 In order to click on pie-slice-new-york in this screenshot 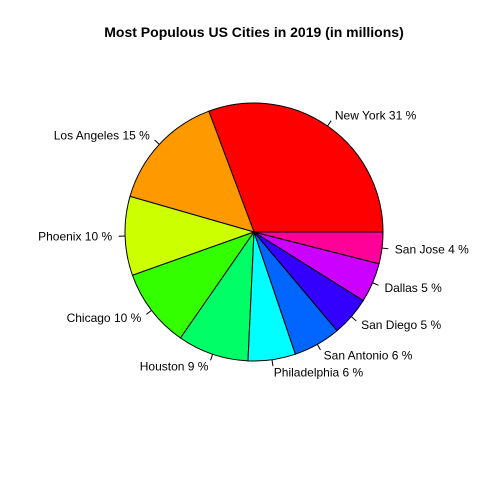, I will do `click(296, 167)`.